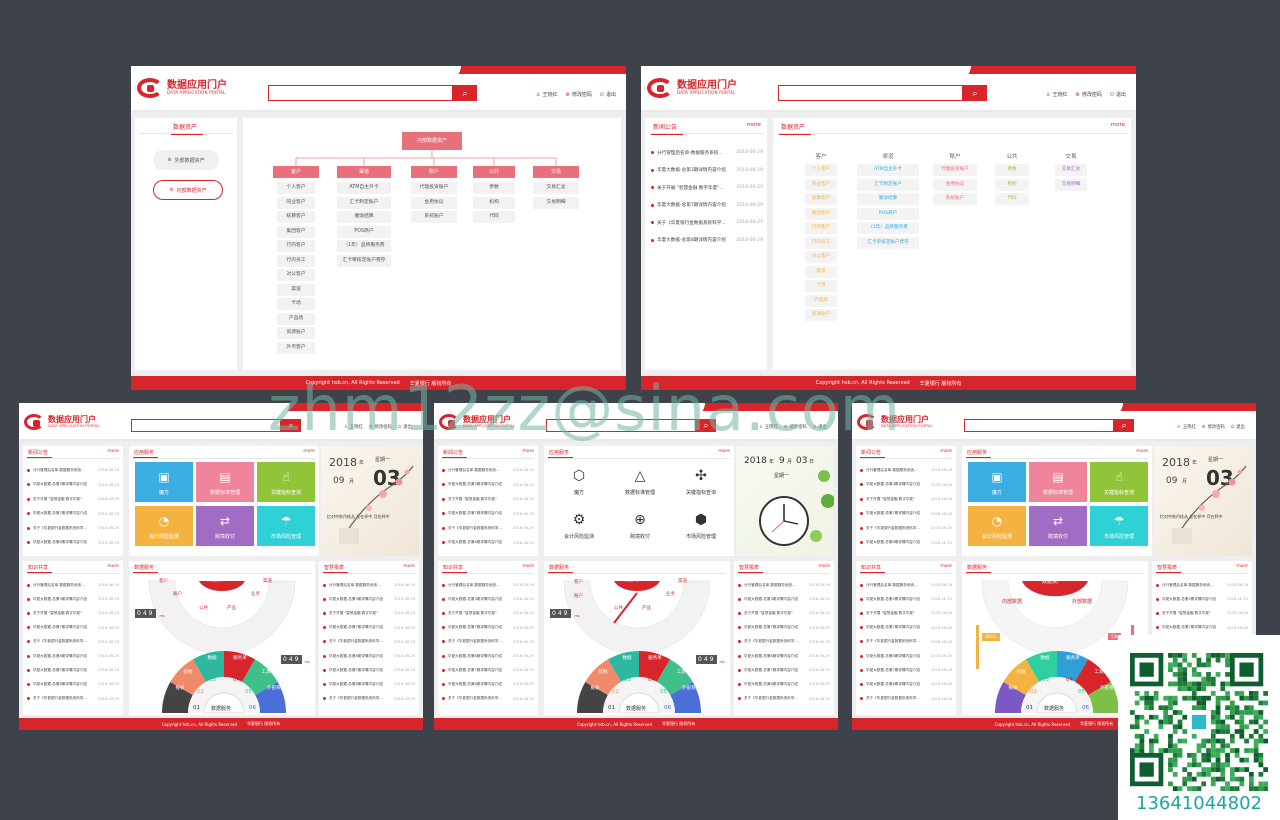  Describe the element at coordinates (701, 526) in the screenshot. I see `app-tile: ⬢ 市场风险管理` at that location.